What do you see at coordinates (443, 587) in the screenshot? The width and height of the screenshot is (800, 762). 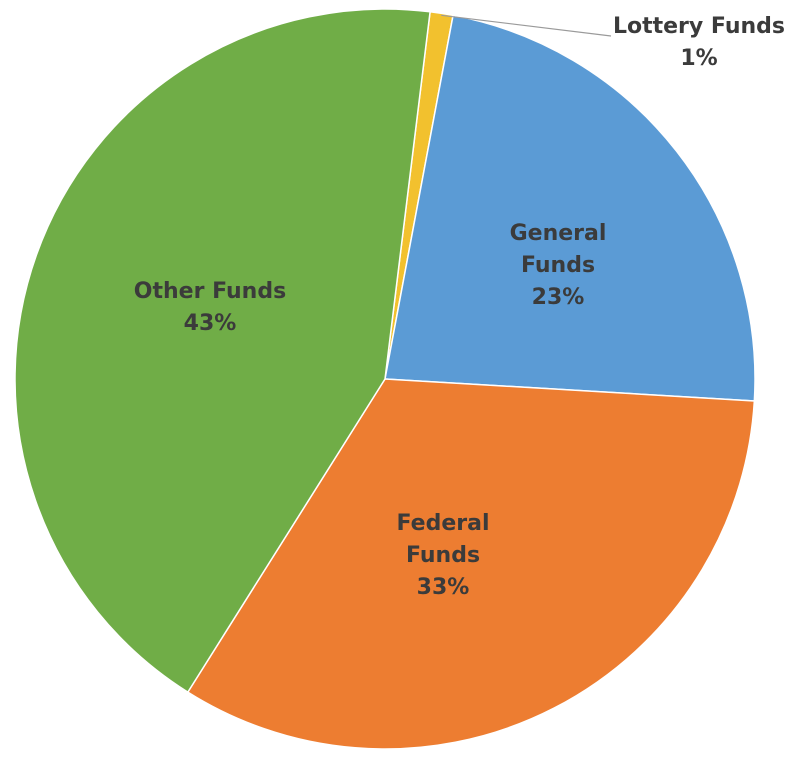 I see `data-label-line: 33%` at bounding box center [443, 587].